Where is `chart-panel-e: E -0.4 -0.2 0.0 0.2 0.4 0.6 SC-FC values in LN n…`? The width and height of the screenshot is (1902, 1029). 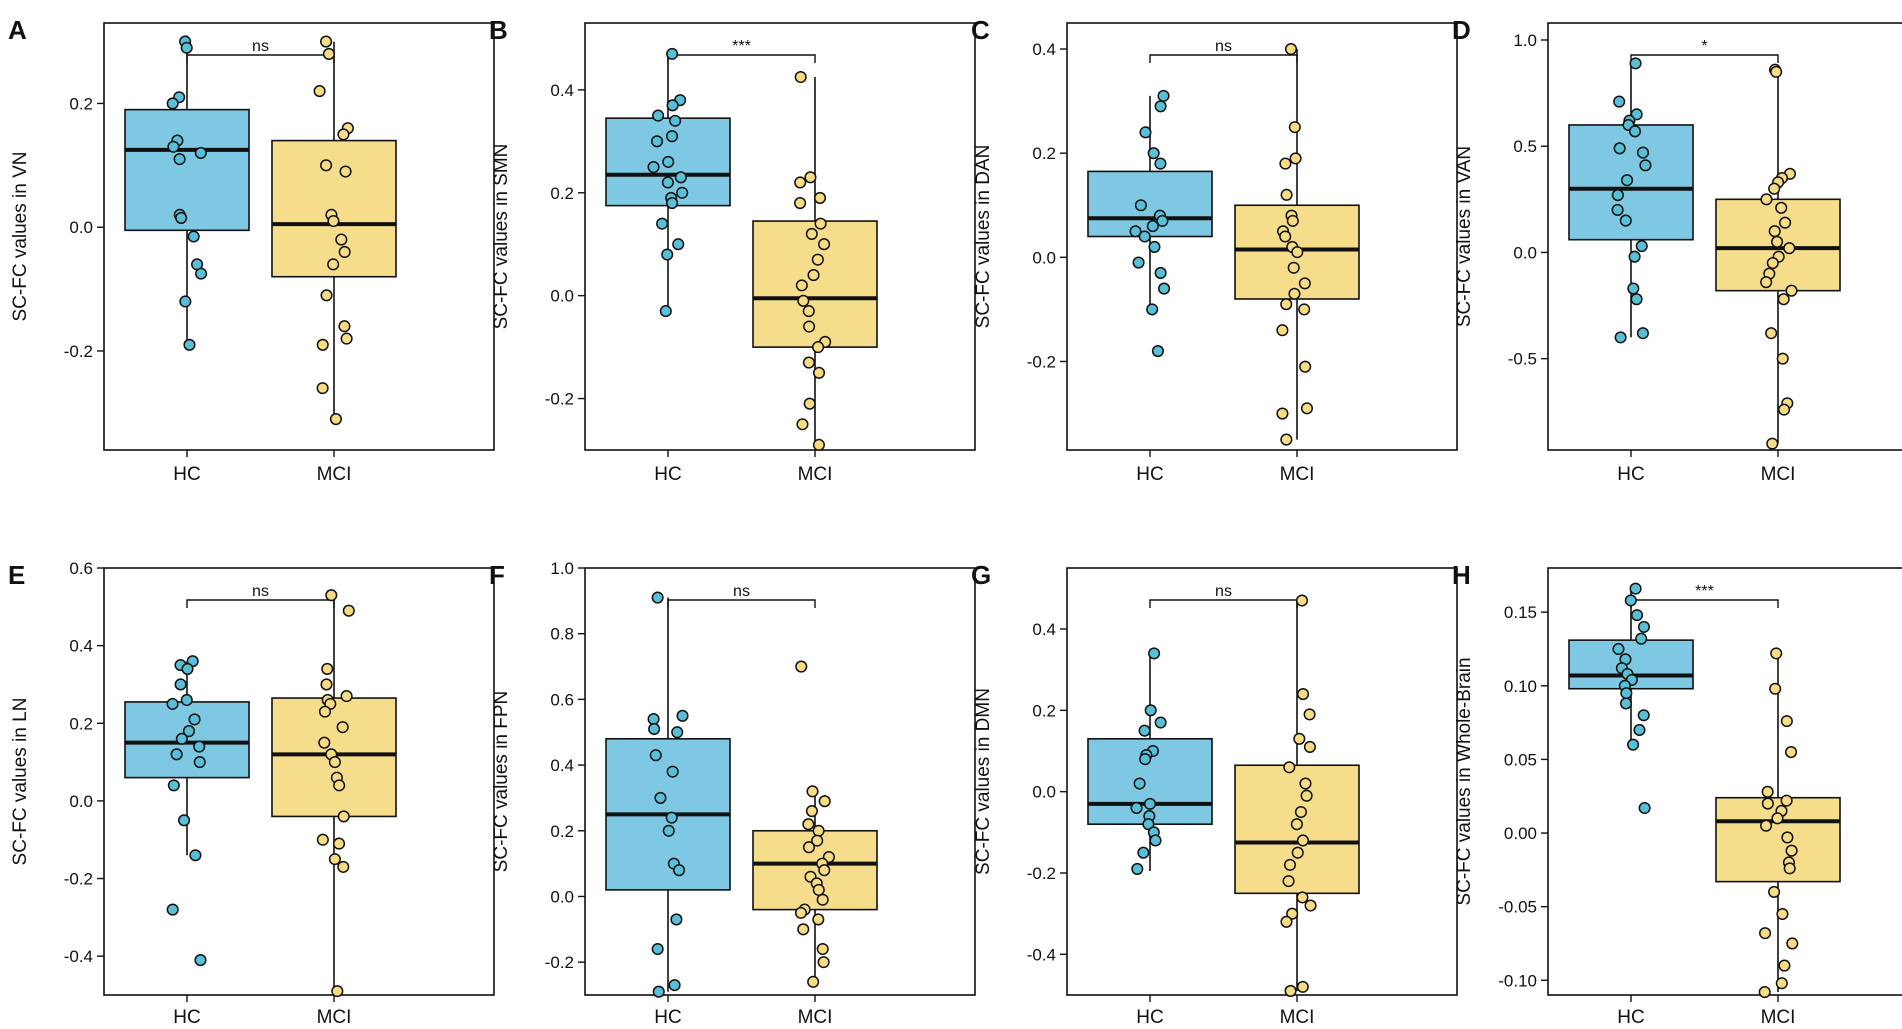
chart-panel-e: E -0.4 -0.2 0.0 0.2 0.4 0.6 SC-FC values in LN n… is located at coordinates (251, 793).